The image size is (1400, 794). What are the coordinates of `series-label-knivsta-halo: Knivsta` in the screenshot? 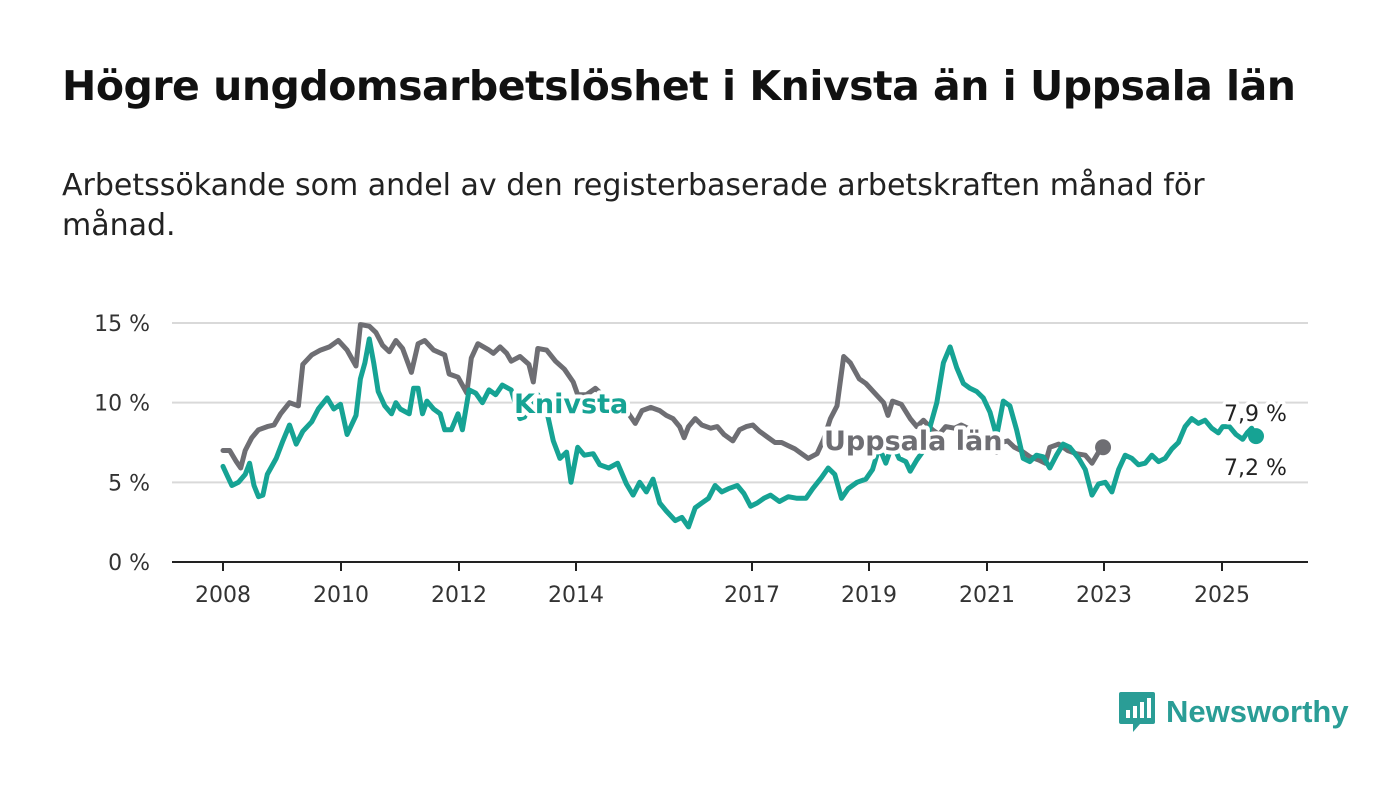 It's located at (571, 404).